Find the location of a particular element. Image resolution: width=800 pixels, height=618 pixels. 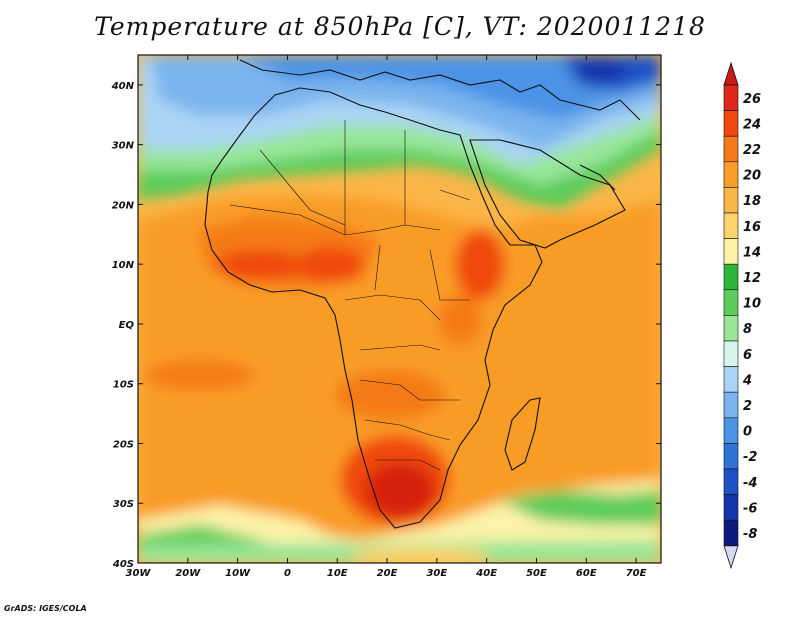

lat-tick-label: 20S is located at coordinates (123, 444).